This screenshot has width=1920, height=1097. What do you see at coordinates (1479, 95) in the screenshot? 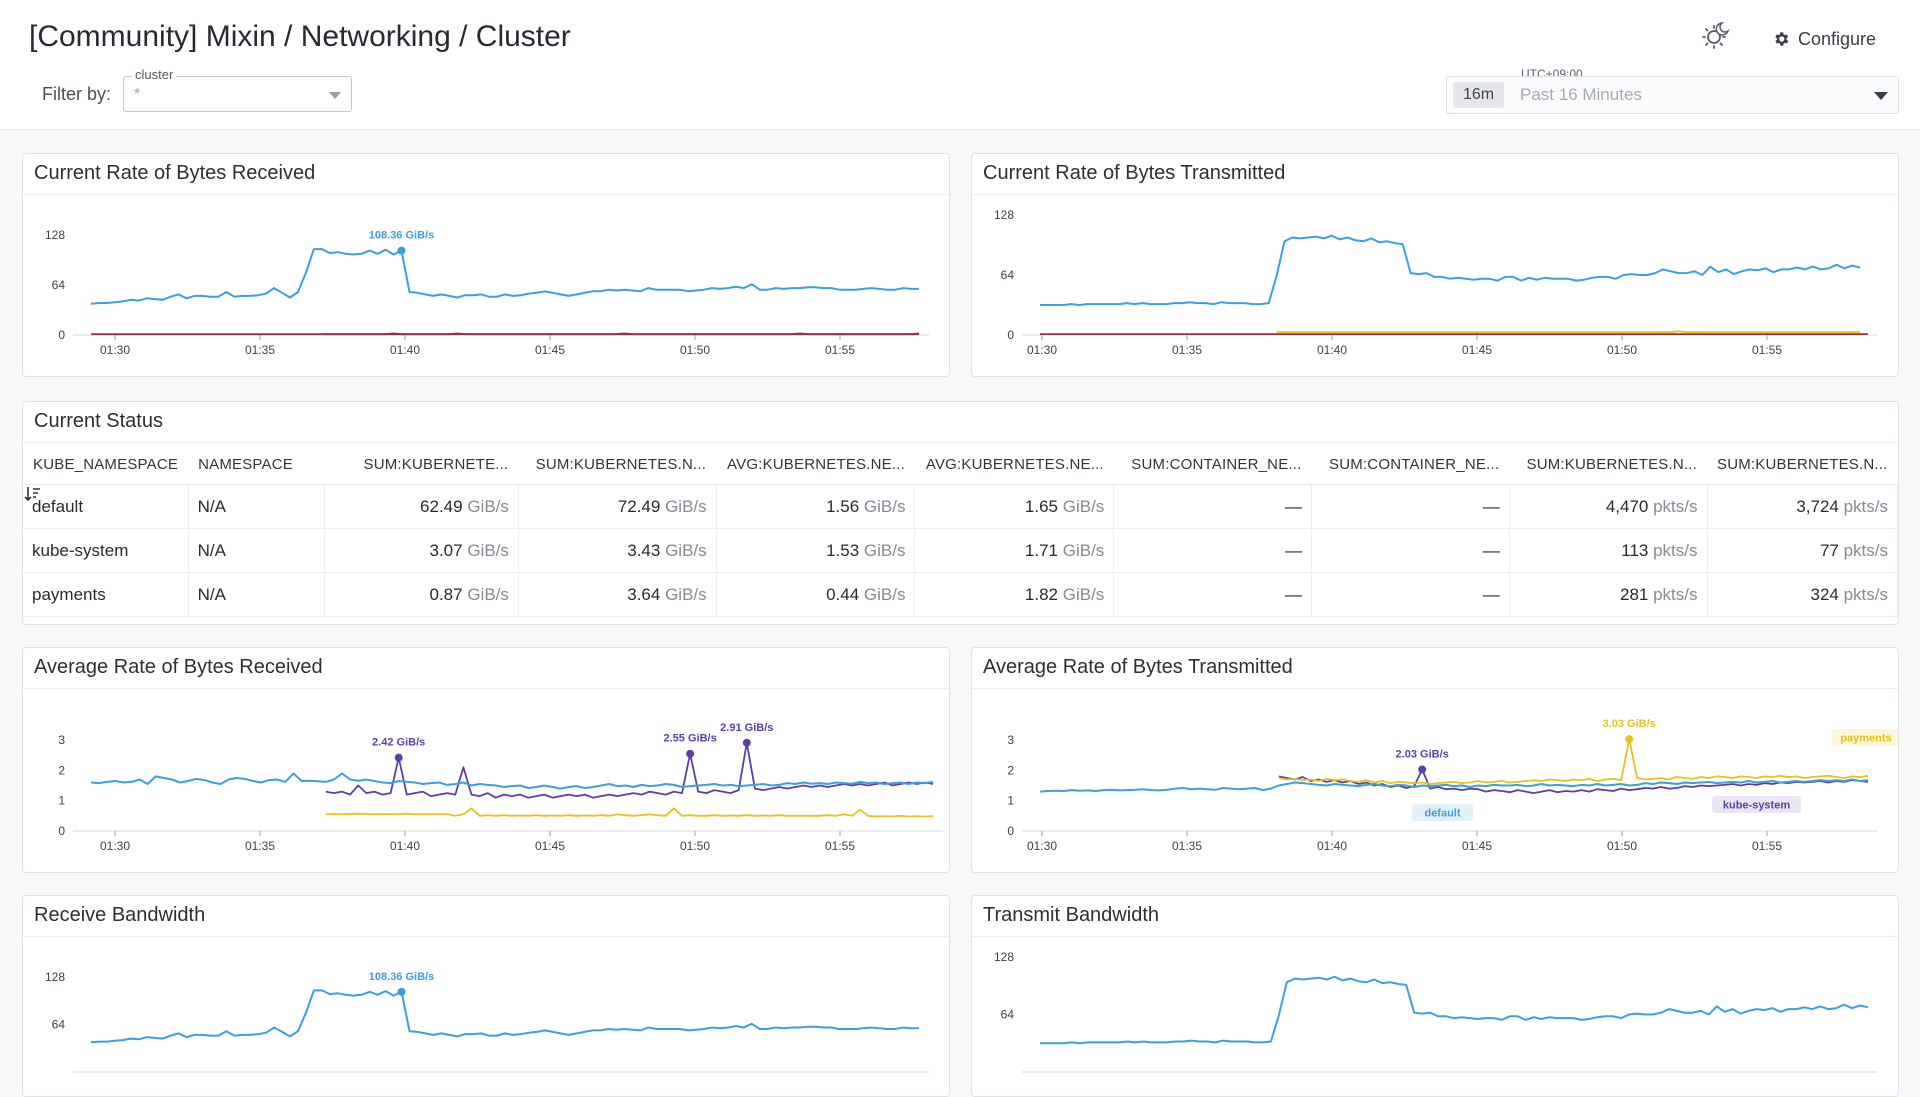
I see `time-range-badge: 16m` at bounding box center [1479, 95].